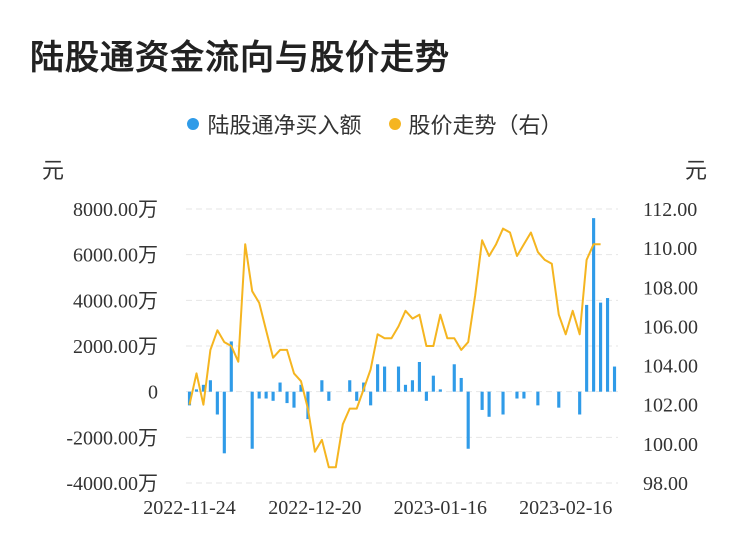 The width and height of the screenshot is (750, 558). Describe the element at coordinates (377, 508) in the screenshot. I see `x-axis-ticks: 2022-11-24 2022-12-20 2023-01-16 2023-02-16` at that location.